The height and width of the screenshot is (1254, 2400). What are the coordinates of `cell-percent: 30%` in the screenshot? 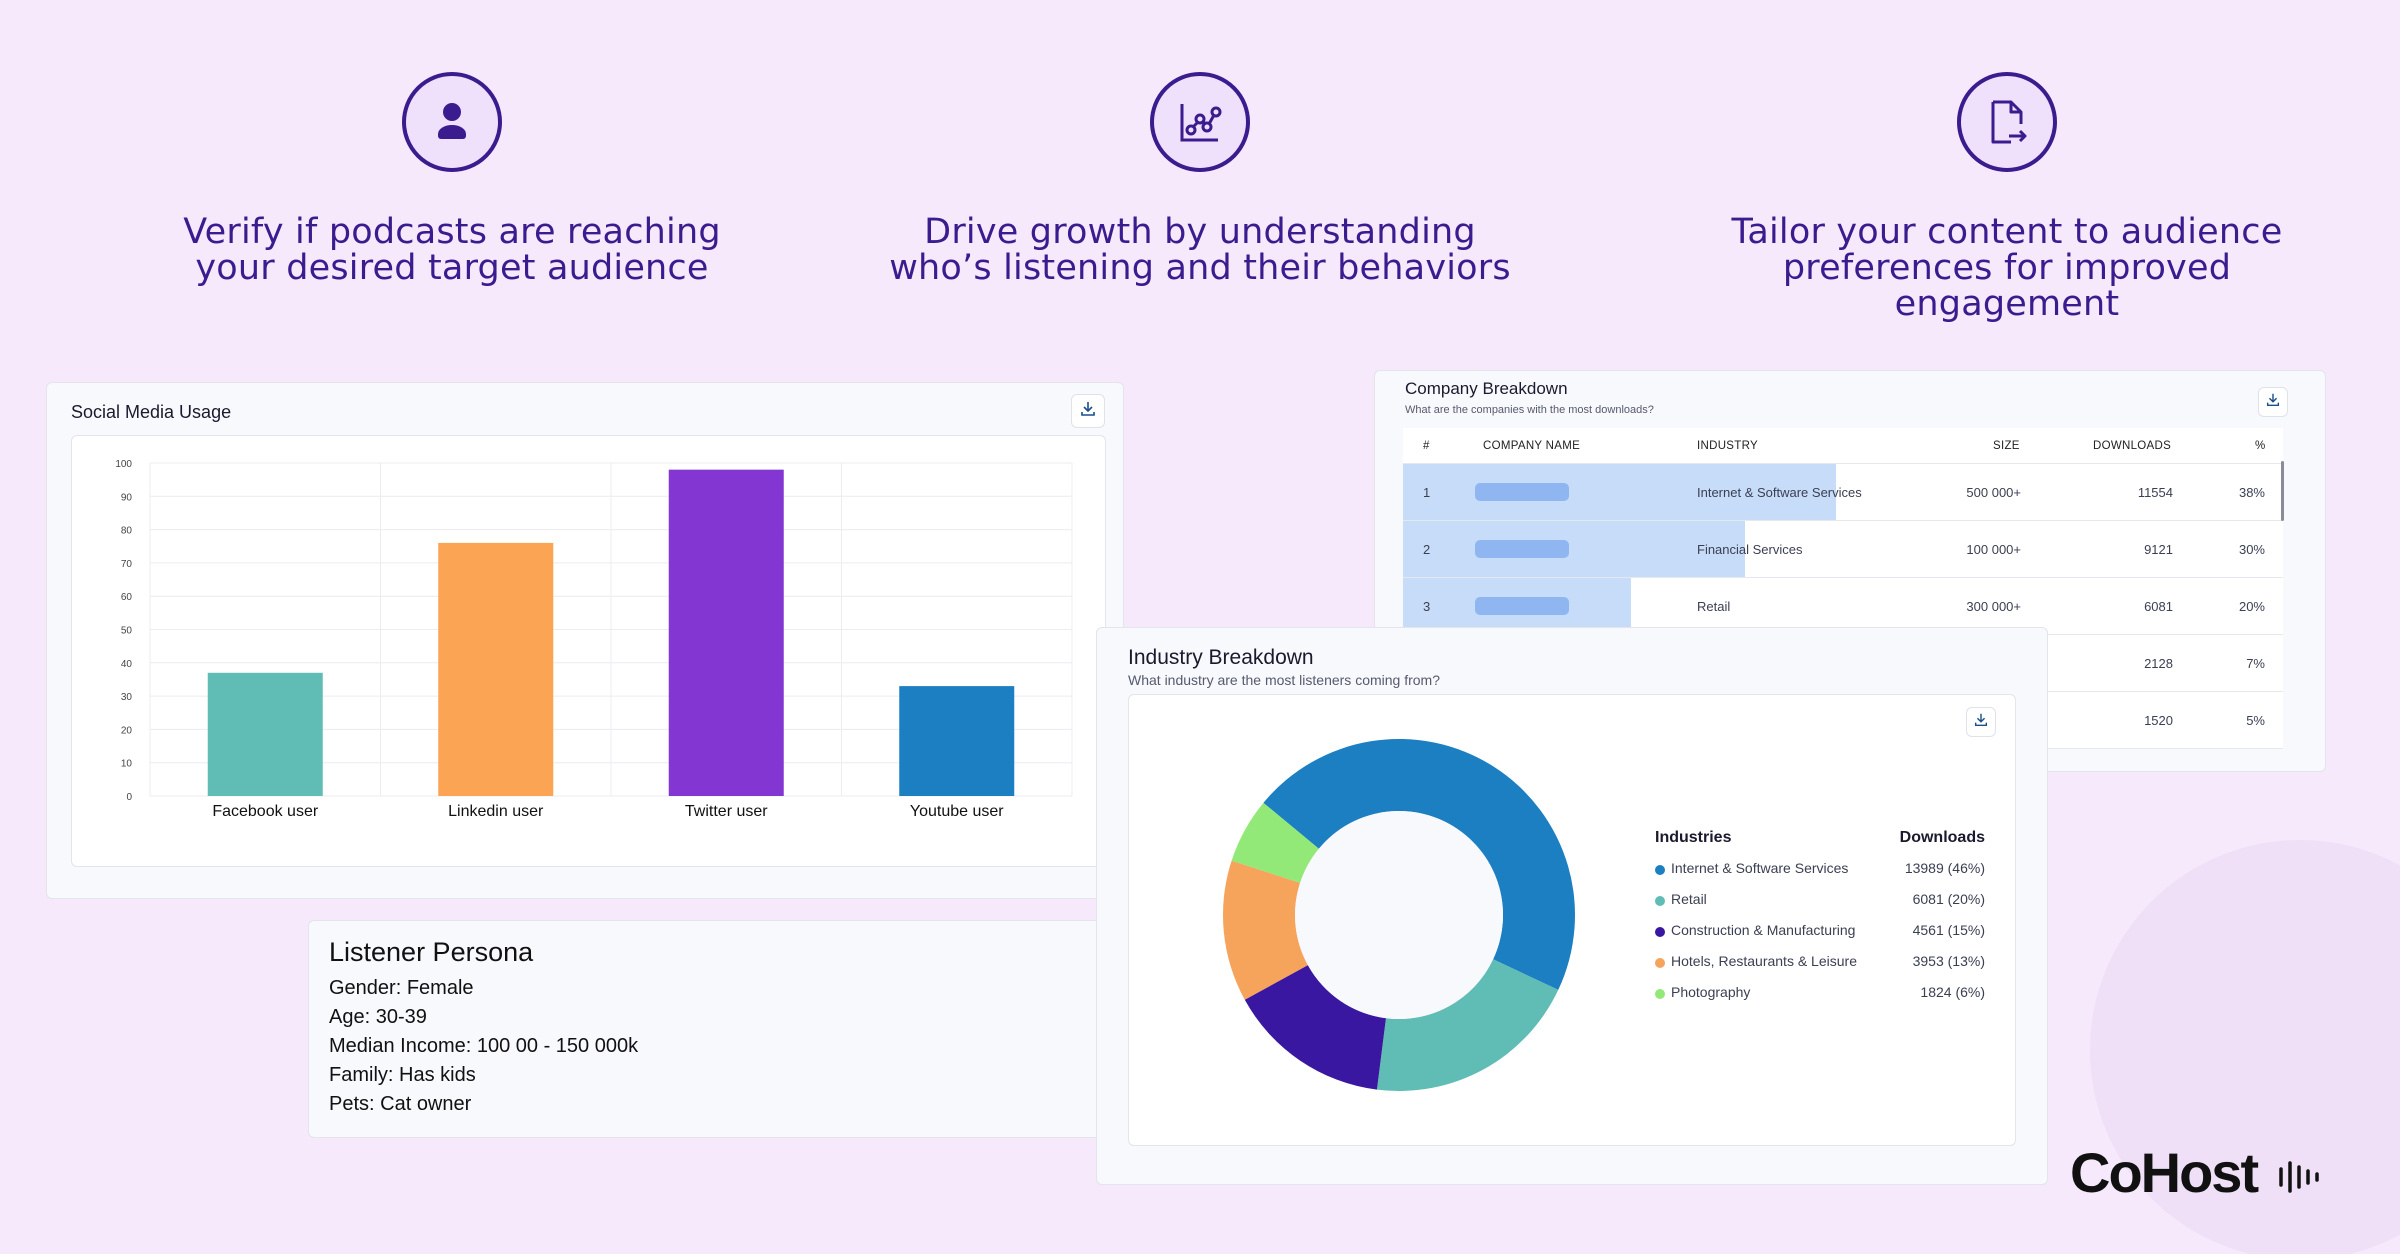 It's located at (2251, 549).